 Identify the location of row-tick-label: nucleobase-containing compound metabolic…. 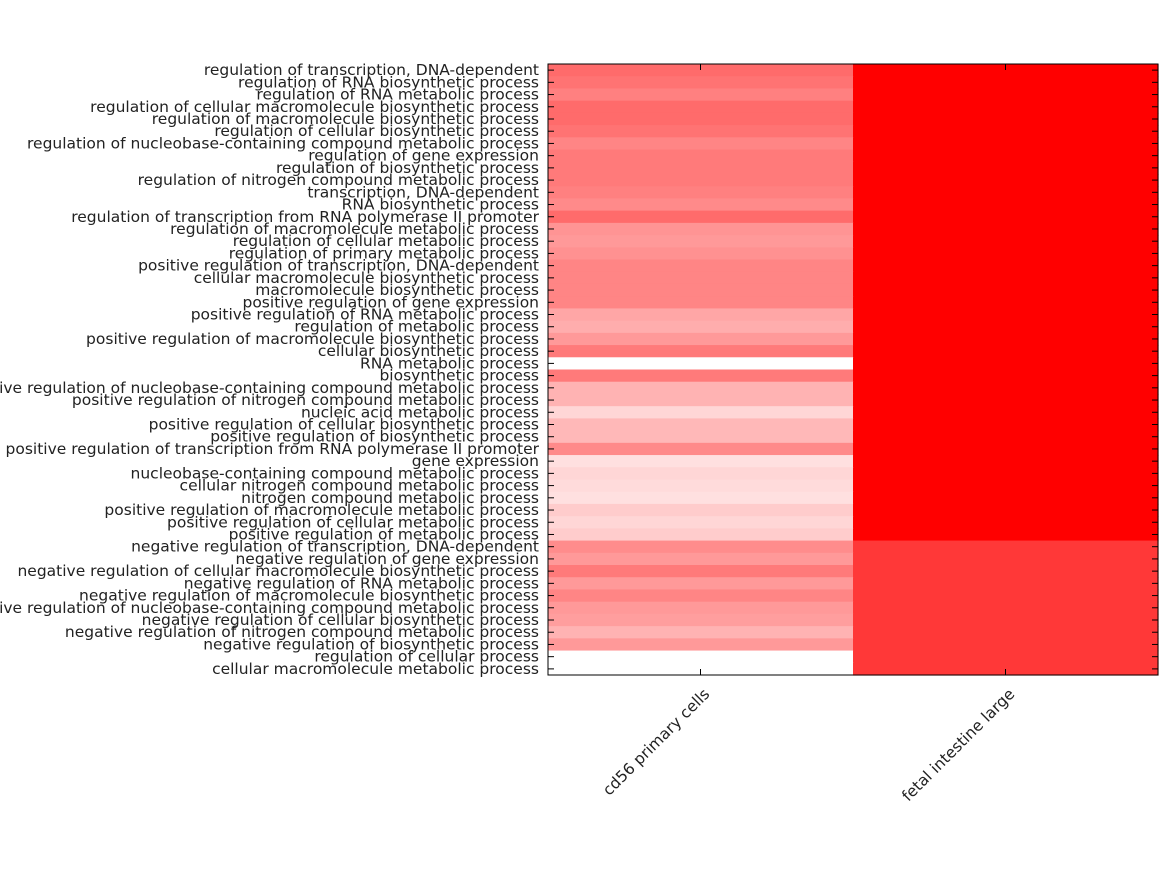
(335, 473).